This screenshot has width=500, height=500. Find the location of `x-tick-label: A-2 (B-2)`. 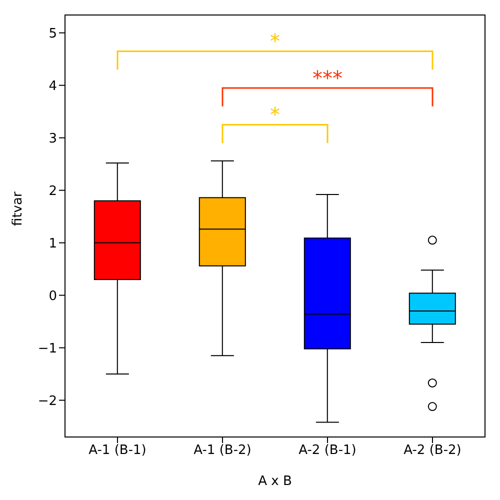

x-tick-label: A-2 (B-2) is located at coordinates (433, 450).